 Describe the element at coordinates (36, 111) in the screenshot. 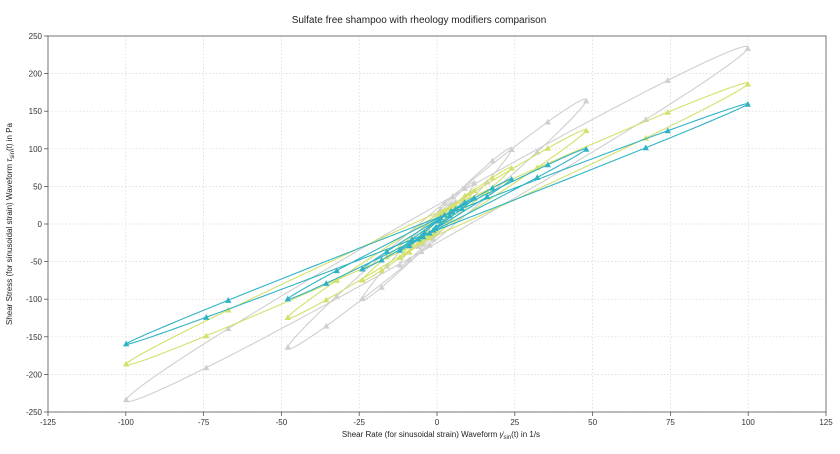

I see `y-tick-label: 150` at that location.